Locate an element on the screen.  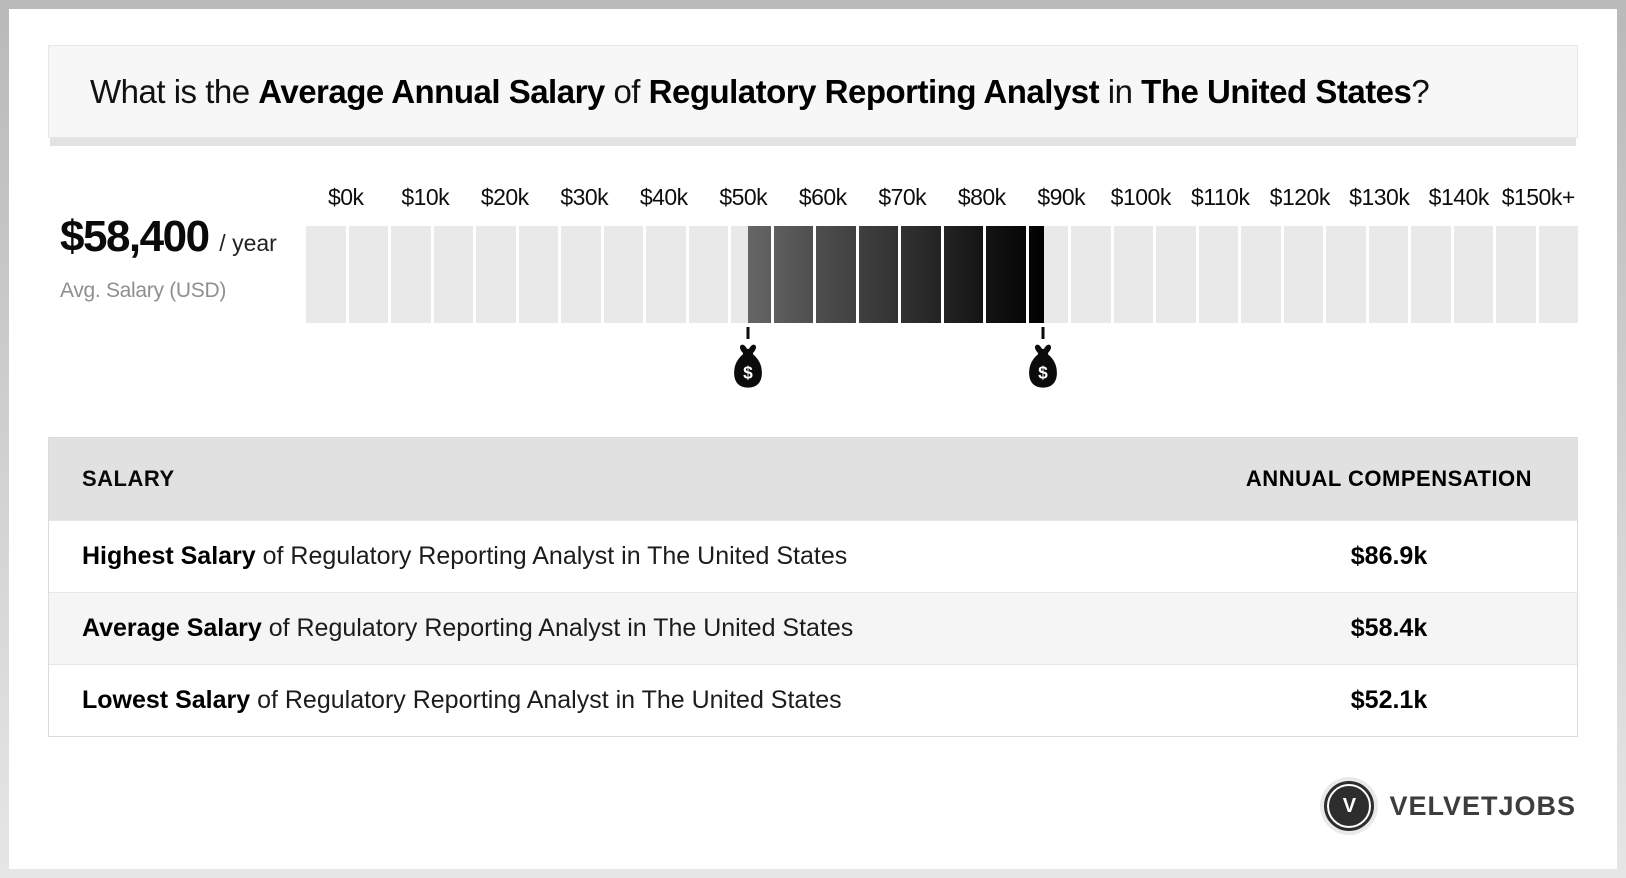
velvetjobs-logo-icon: V is located at coordinates (1349, 806).